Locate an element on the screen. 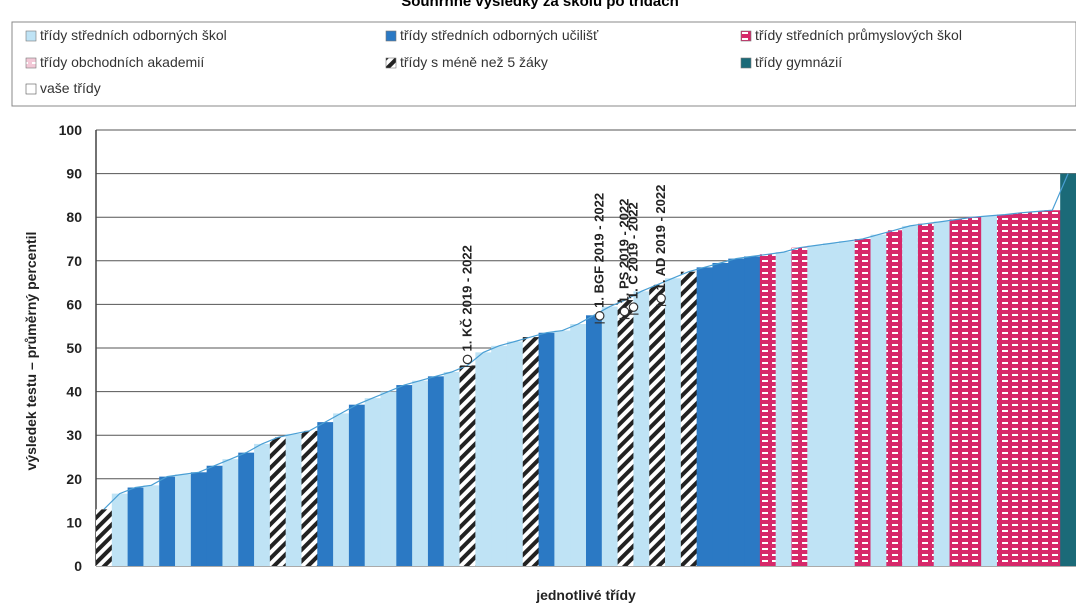 The image size is (1076, 604). your-class-marker: 1. C 2019 - 2022 is located at coordinates (633, 258).